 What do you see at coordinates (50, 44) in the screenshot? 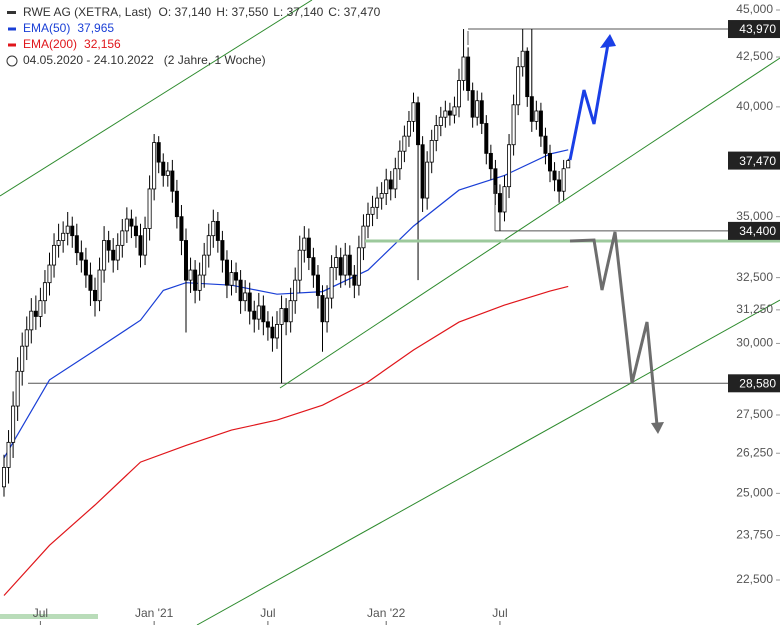
I see `legend-name: EMA(200)` at bounding box center [50, 44].